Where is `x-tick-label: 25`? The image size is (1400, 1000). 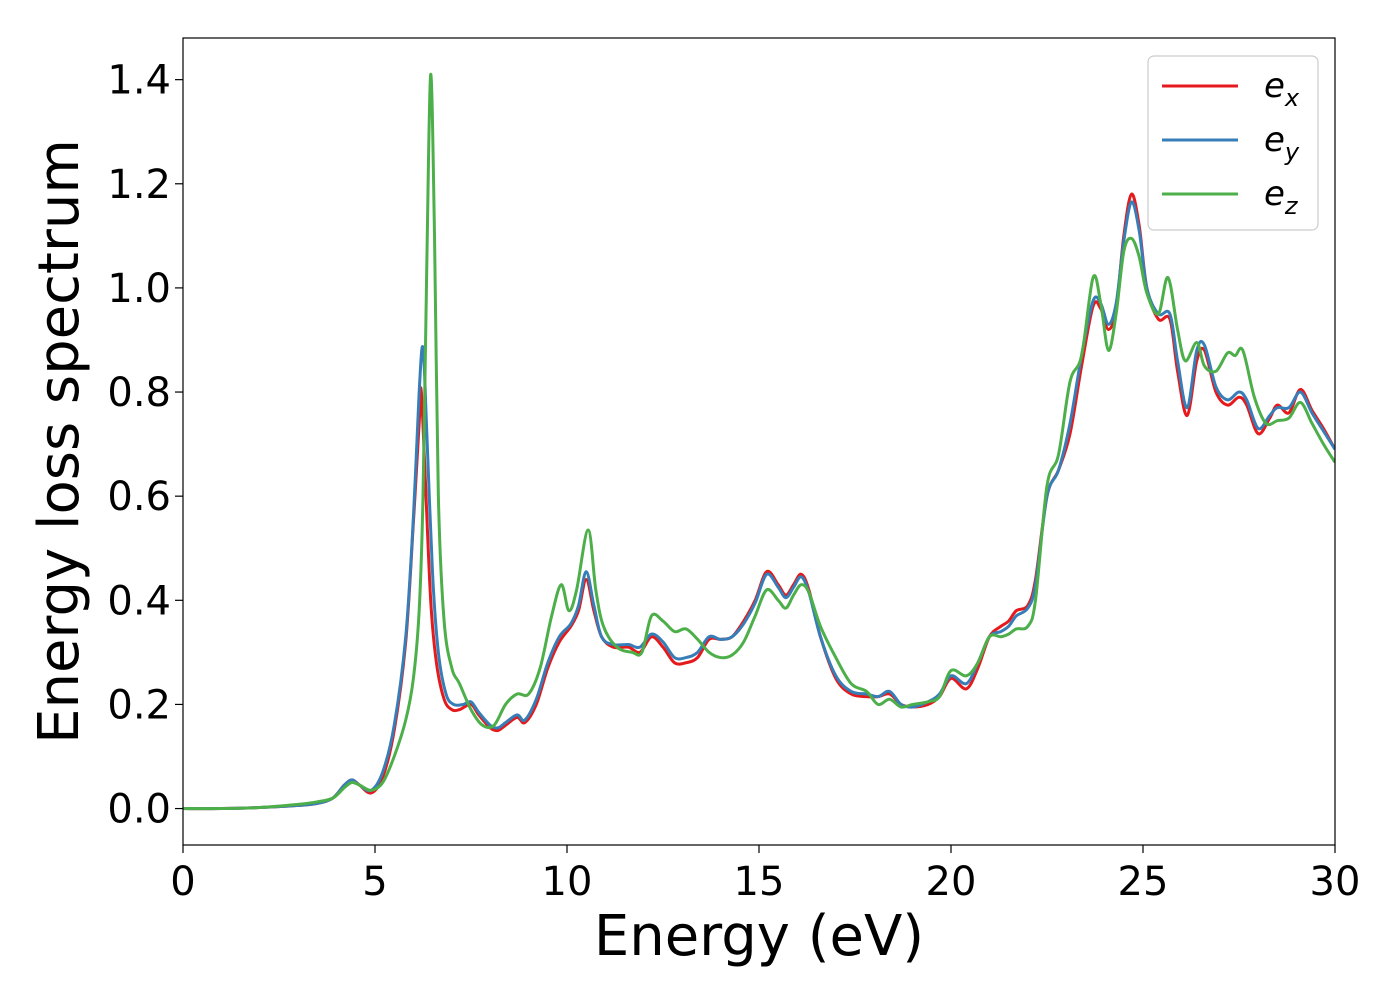 x-tick-label: 25 is located at coordinates (1143, 882).